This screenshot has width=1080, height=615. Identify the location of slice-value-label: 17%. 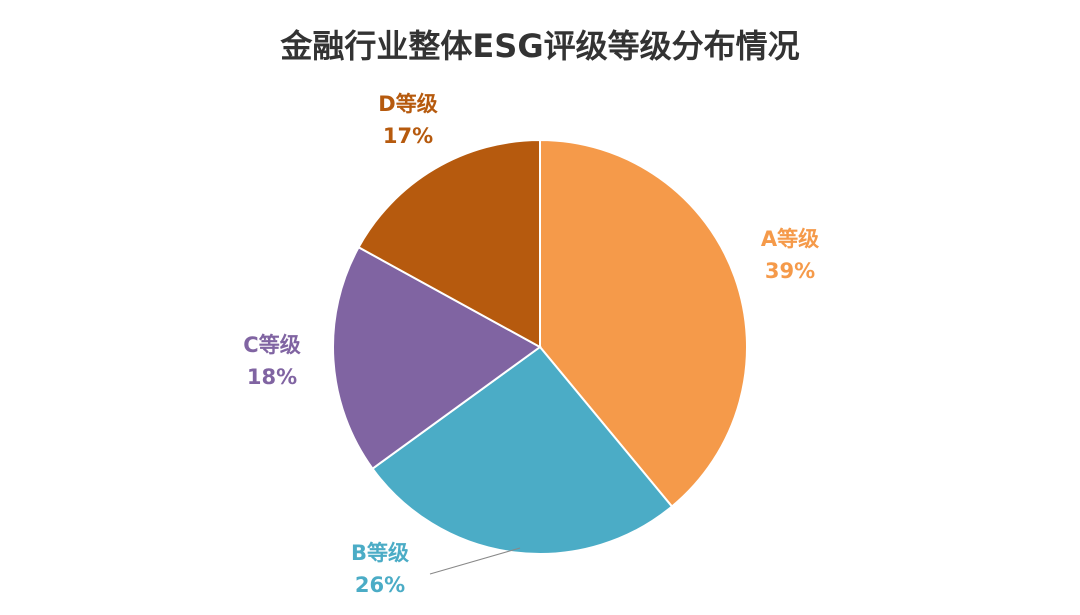
(408, 136).